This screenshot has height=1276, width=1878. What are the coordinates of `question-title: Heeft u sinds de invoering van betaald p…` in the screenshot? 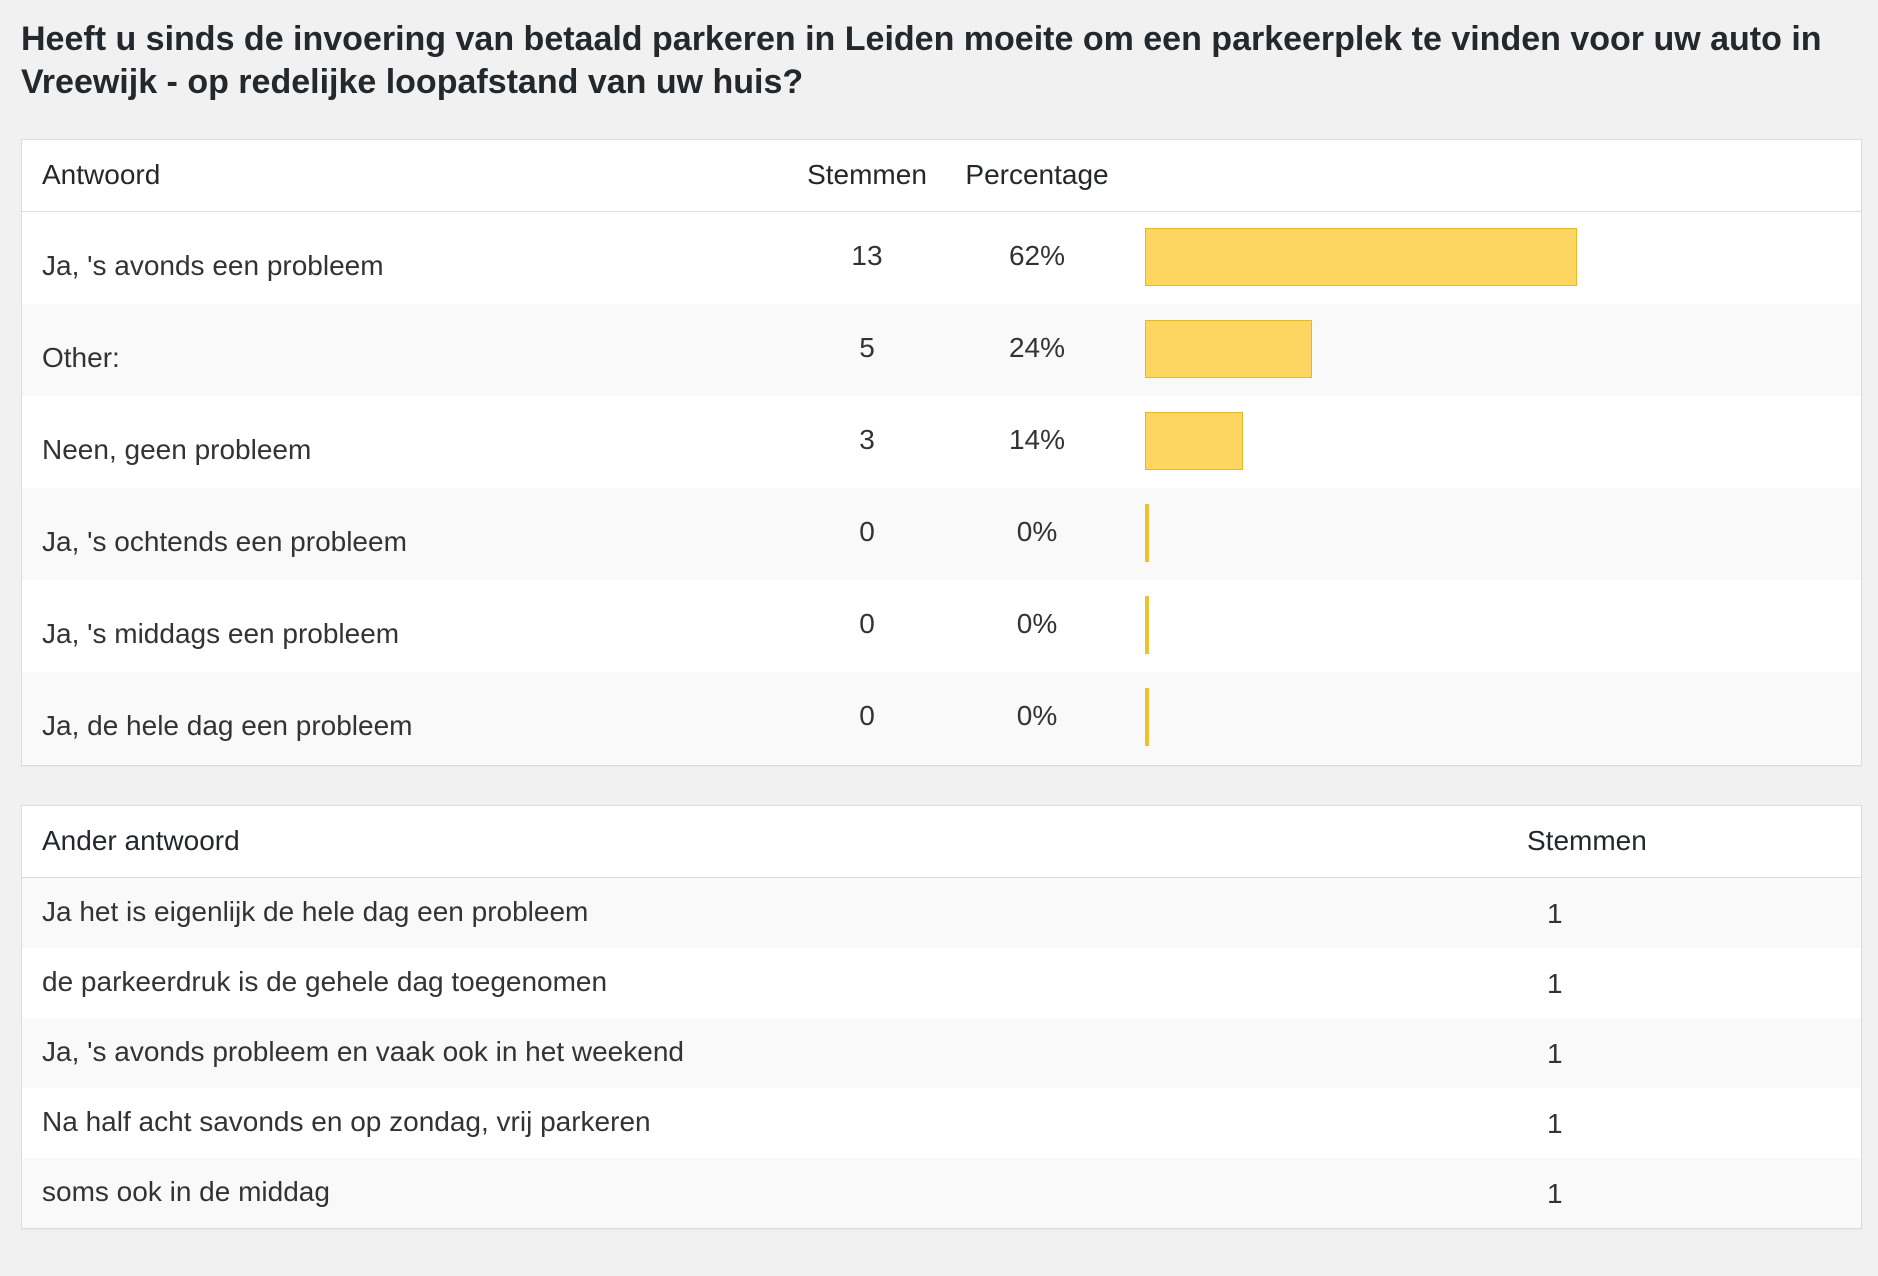 It's located at (921, 60).